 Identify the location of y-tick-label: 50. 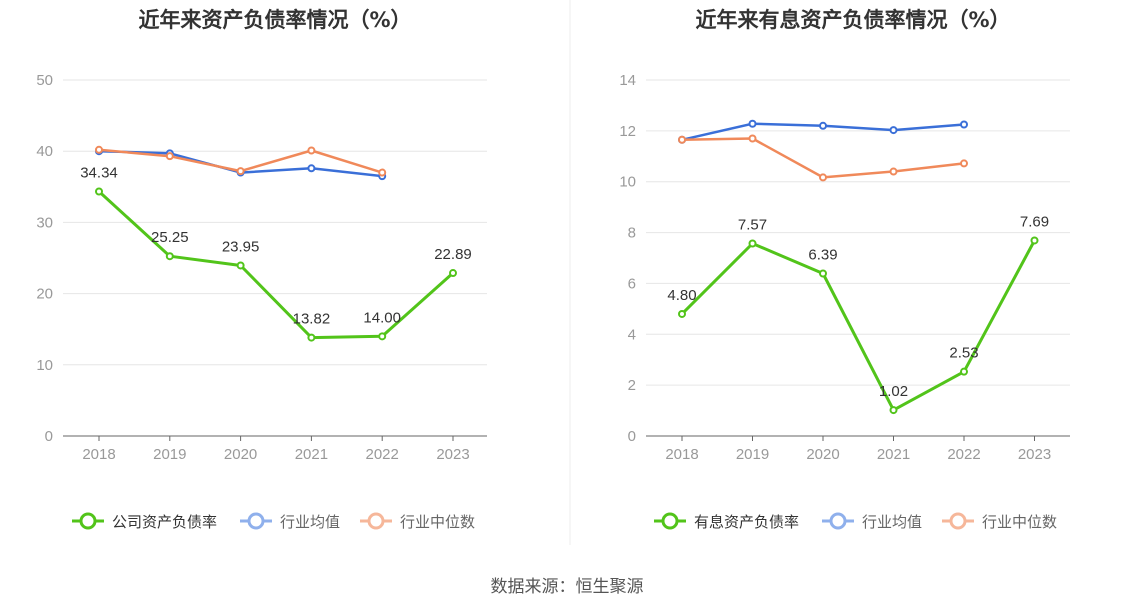
(44, 80).